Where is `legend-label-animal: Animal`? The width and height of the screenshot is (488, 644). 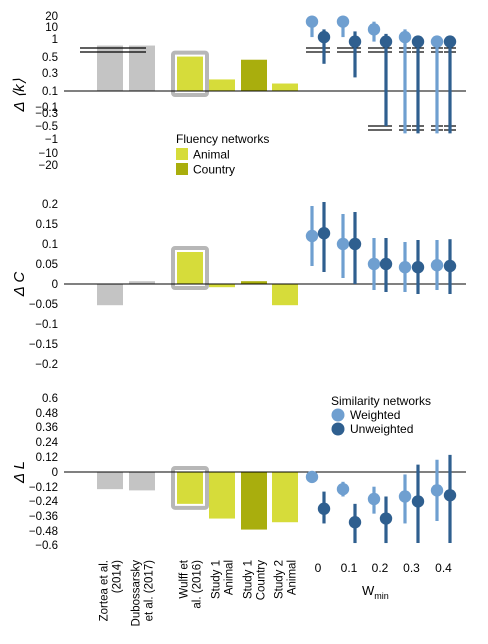 legend-label-animal: Animal is located at coordinates (211, 155).